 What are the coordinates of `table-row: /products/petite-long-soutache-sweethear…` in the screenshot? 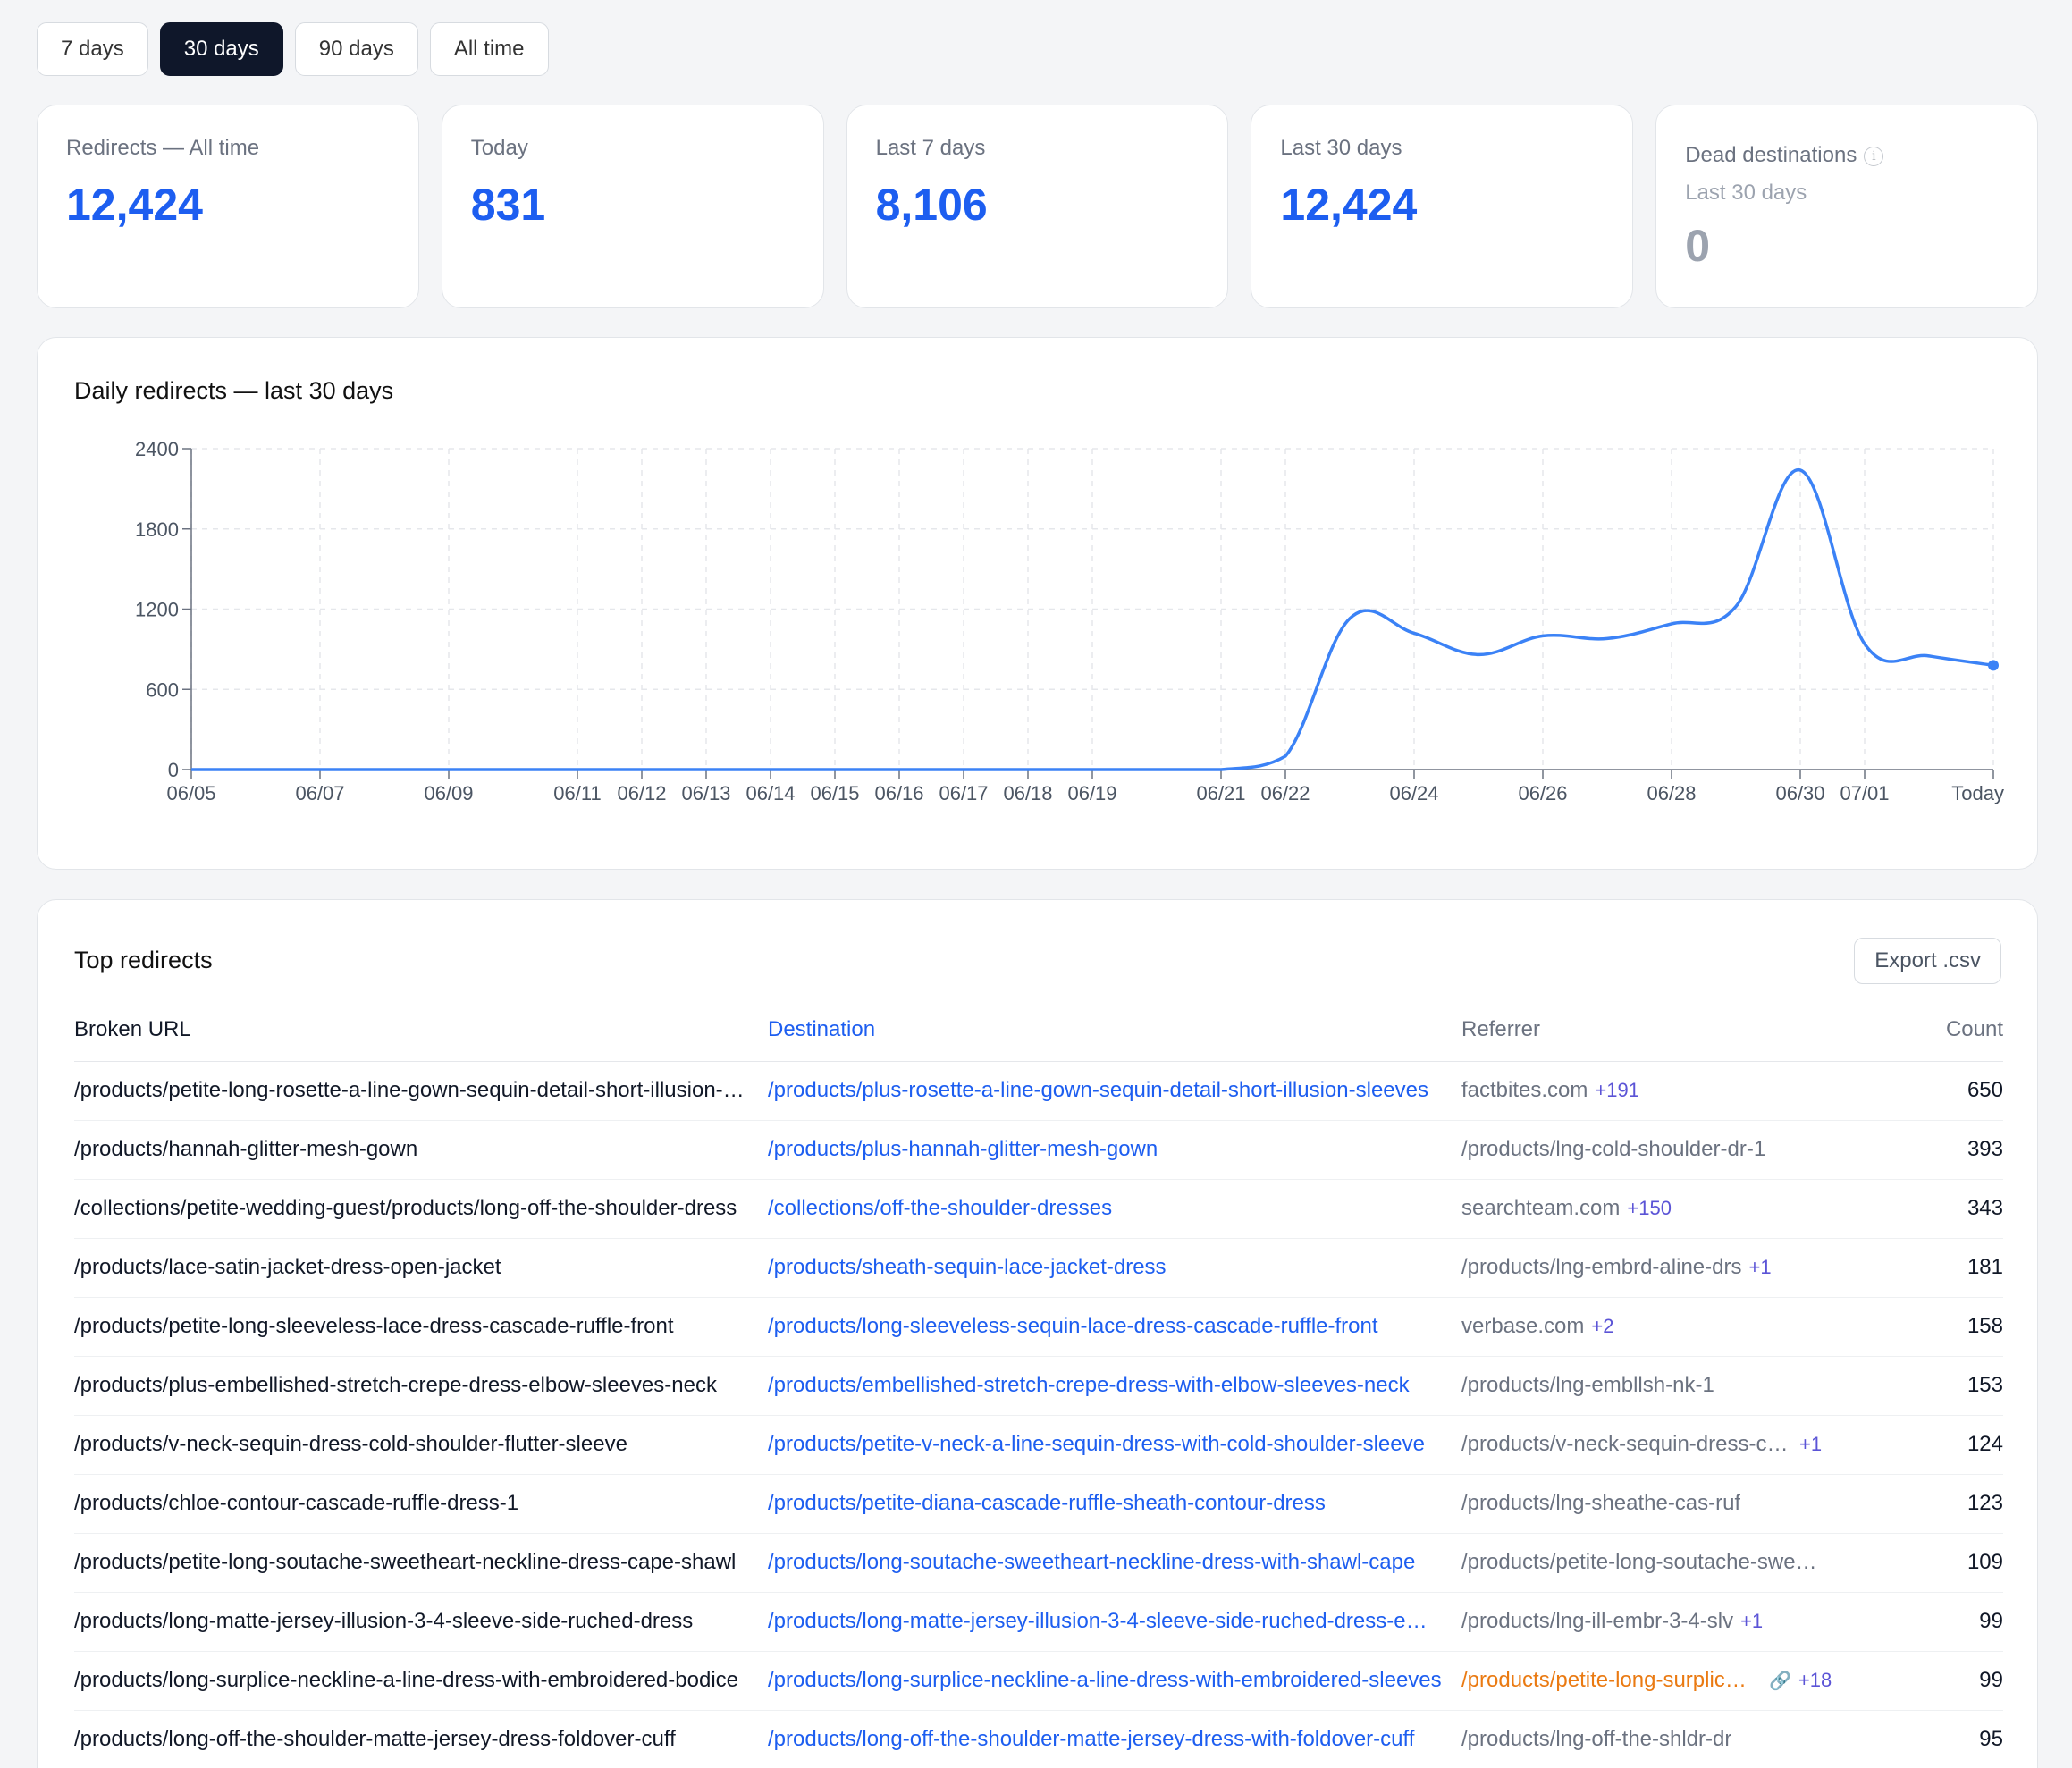 It's located at (1038, 1563).